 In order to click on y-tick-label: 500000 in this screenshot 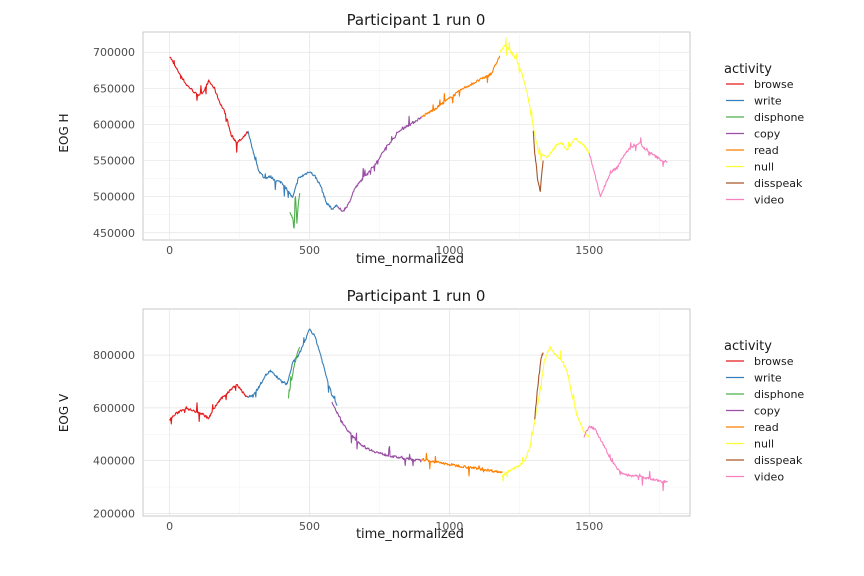, I will do `click(114, 197)`.